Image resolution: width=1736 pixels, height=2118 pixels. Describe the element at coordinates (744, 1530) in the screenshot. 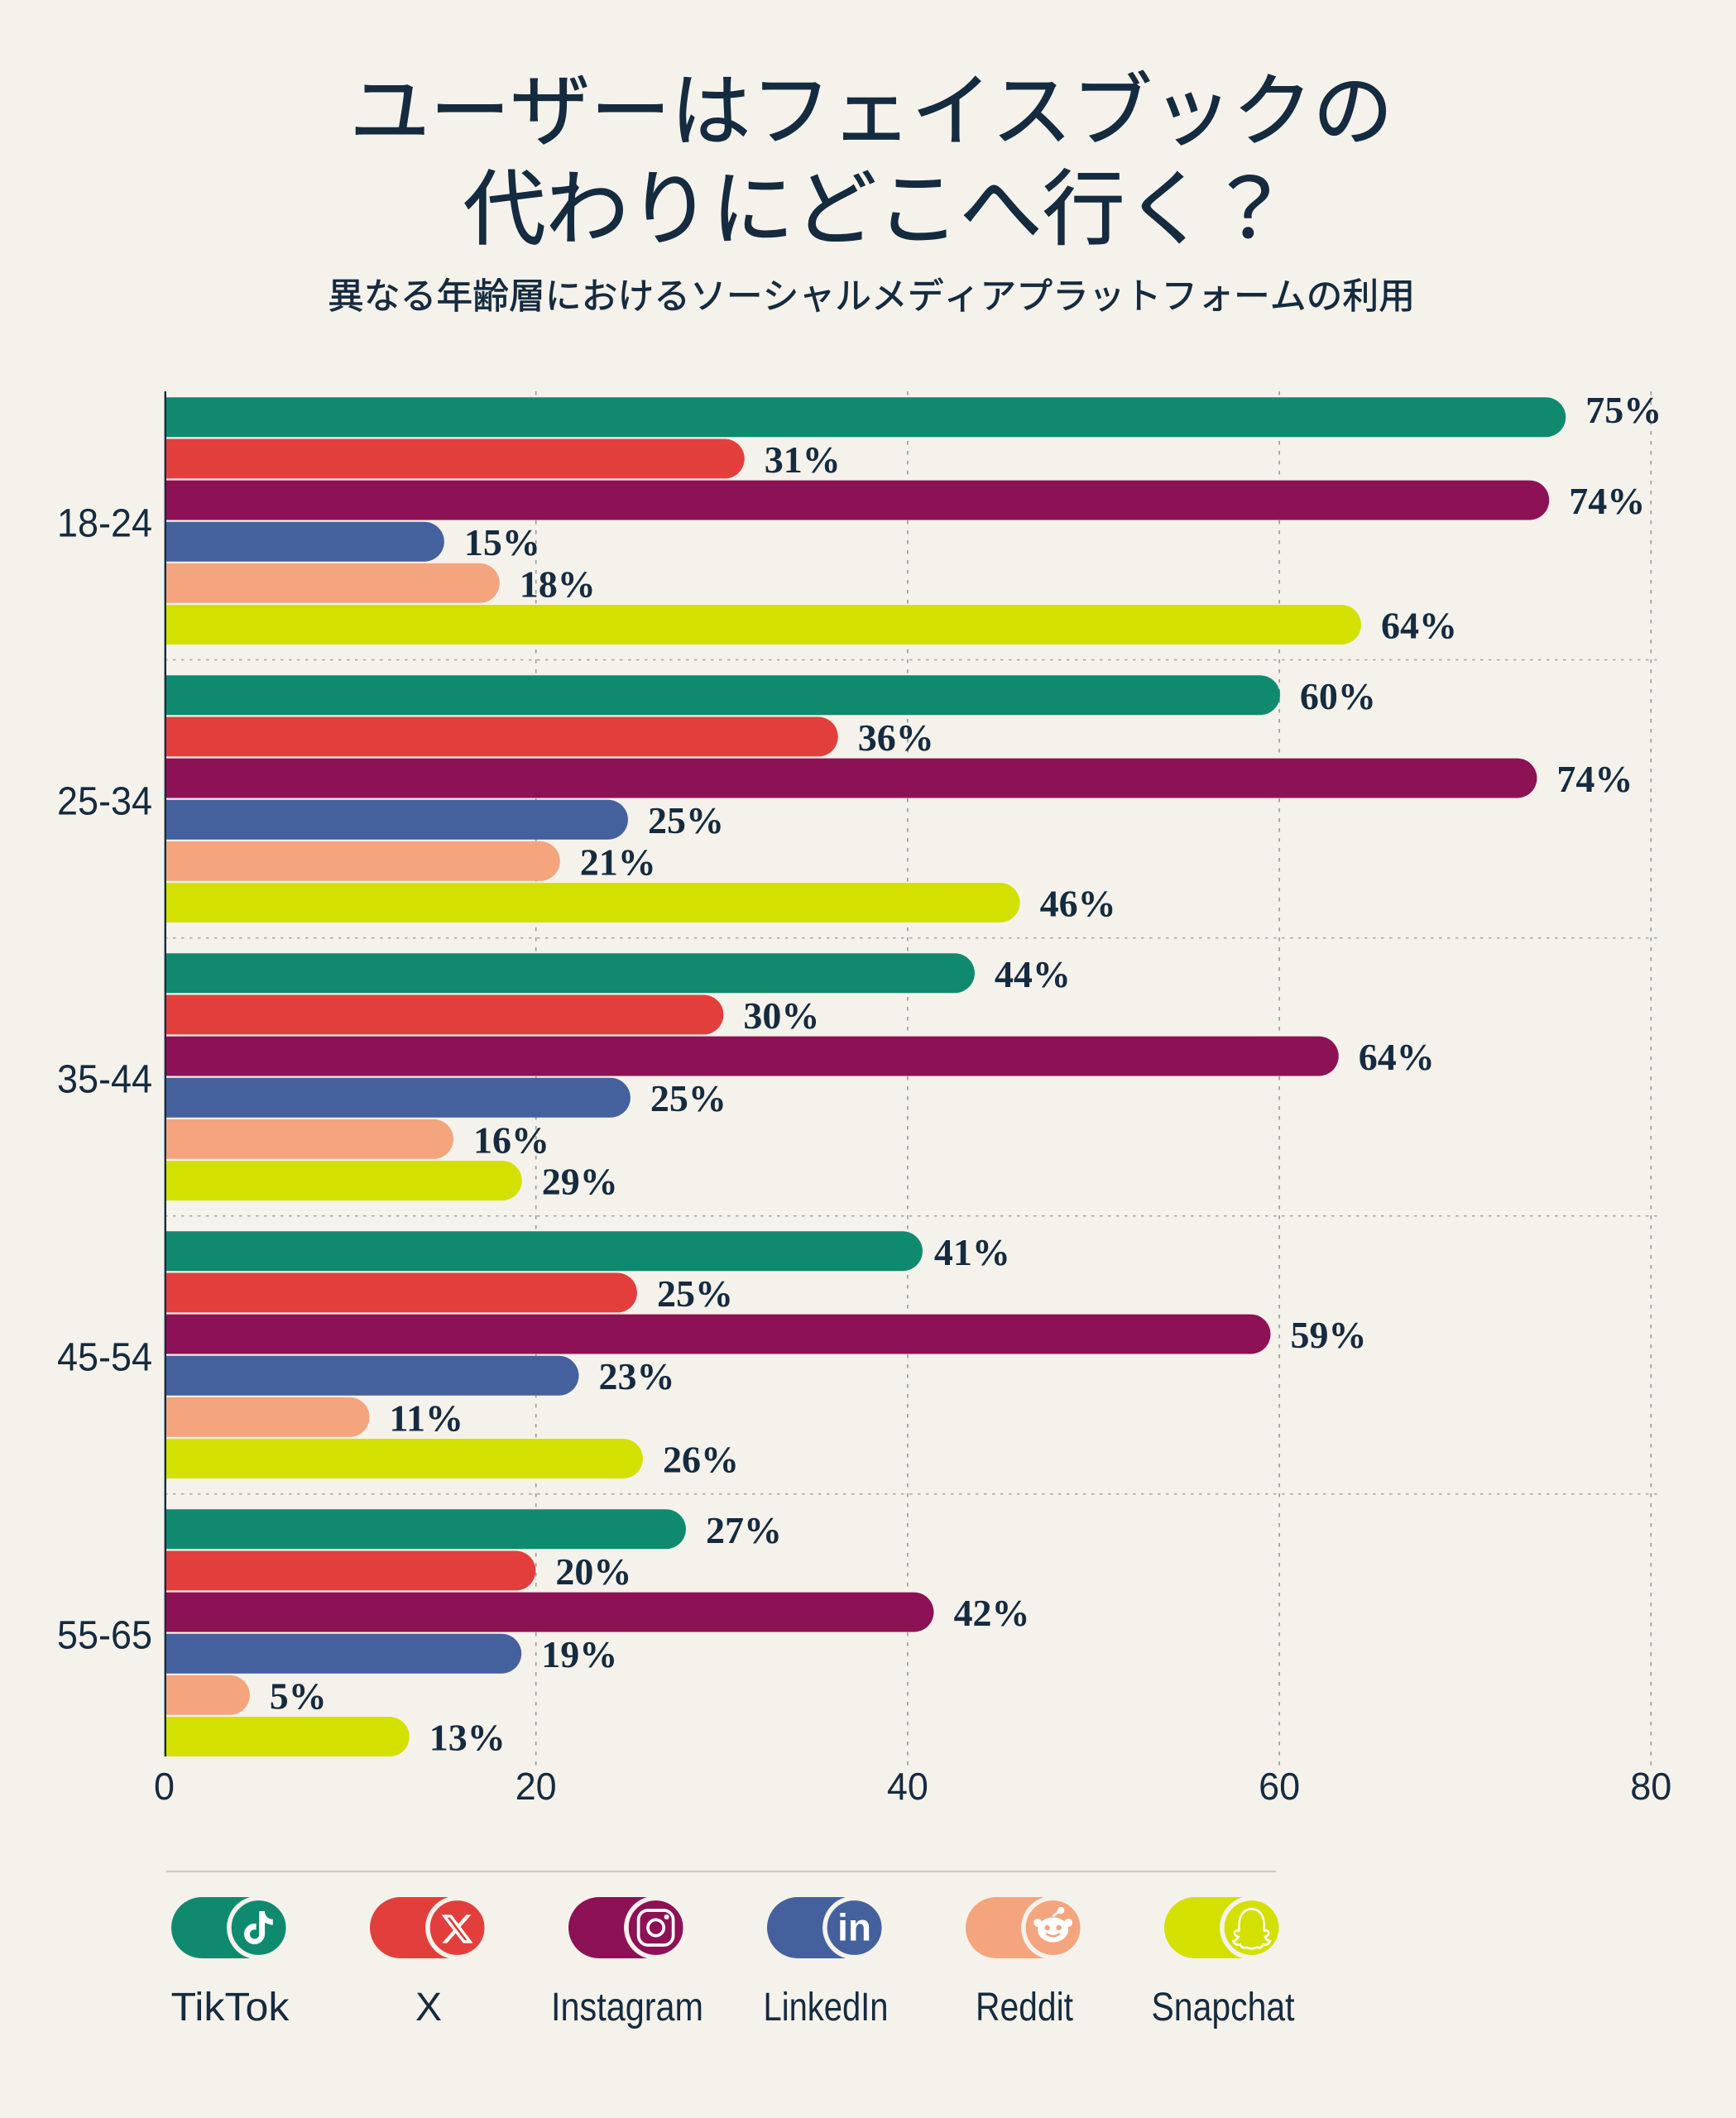

I see `svg-text: 27%` at that location.